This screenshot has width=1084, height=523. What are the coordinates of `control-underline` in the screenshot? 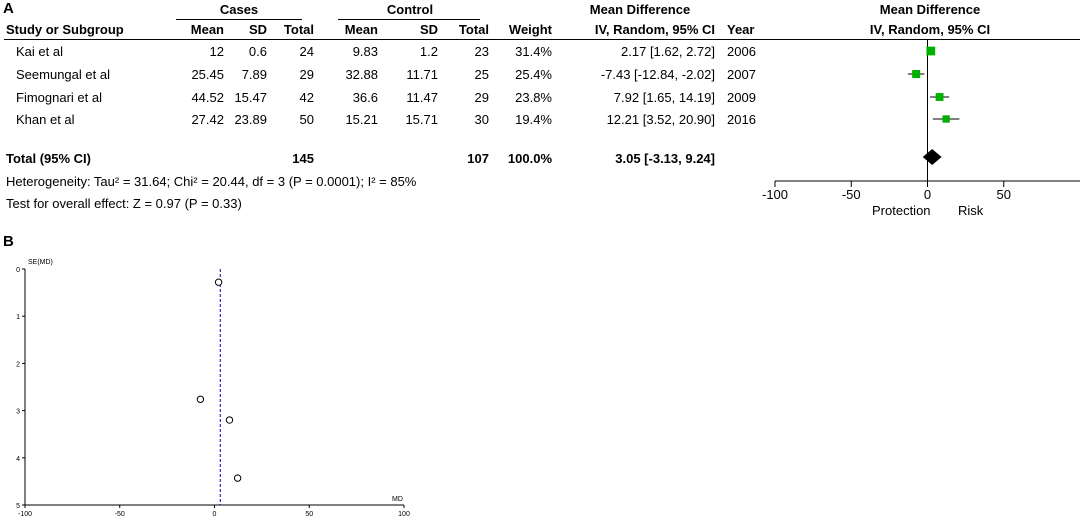 It's located at (409, 19).